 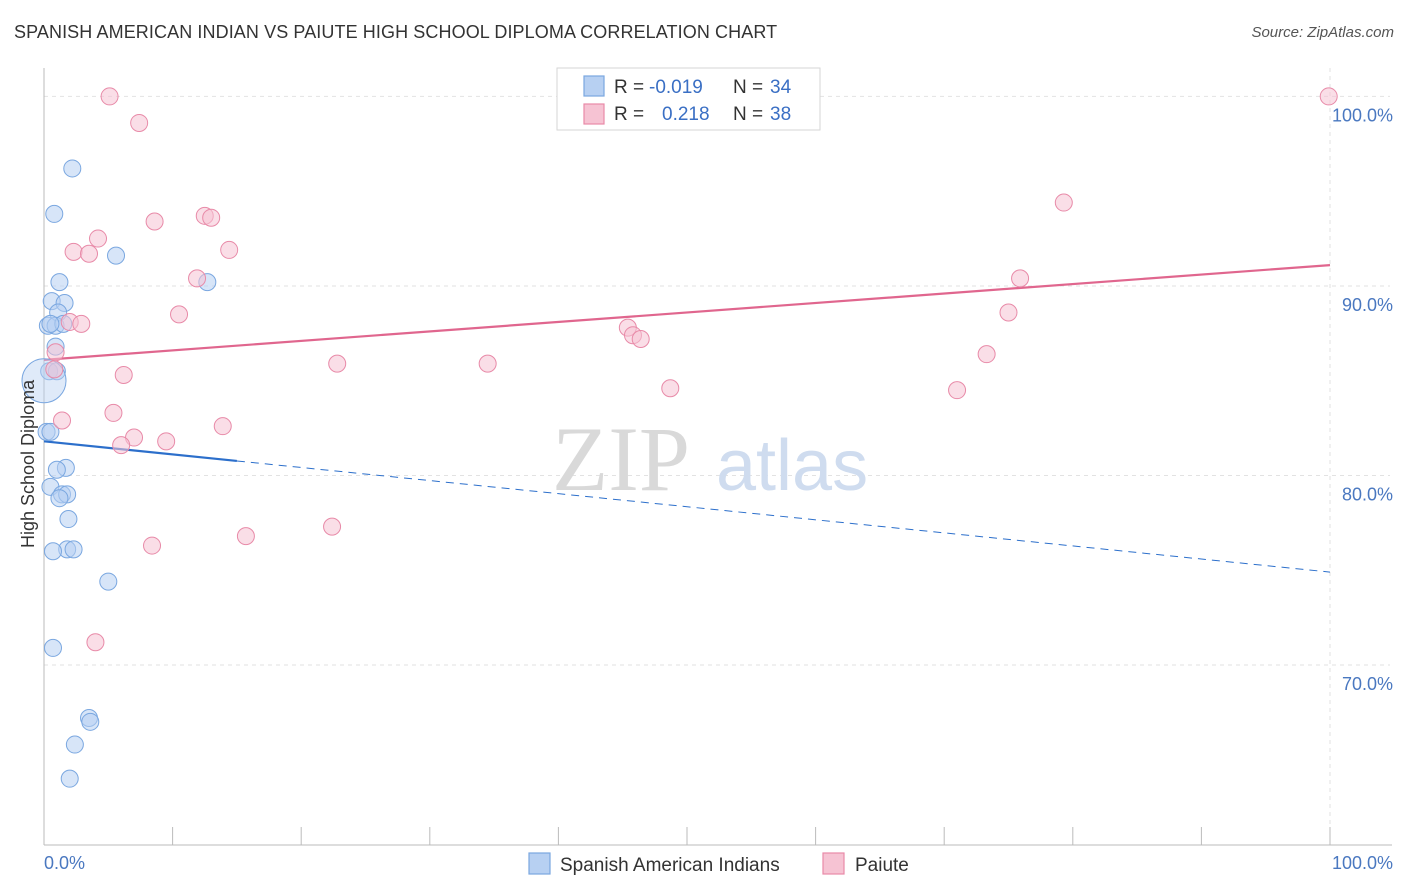 What do you see at coordinates (28, 463) in the screenshot?
I see `y-axis-title: High School Diploma` at bounding box center [28, 463].